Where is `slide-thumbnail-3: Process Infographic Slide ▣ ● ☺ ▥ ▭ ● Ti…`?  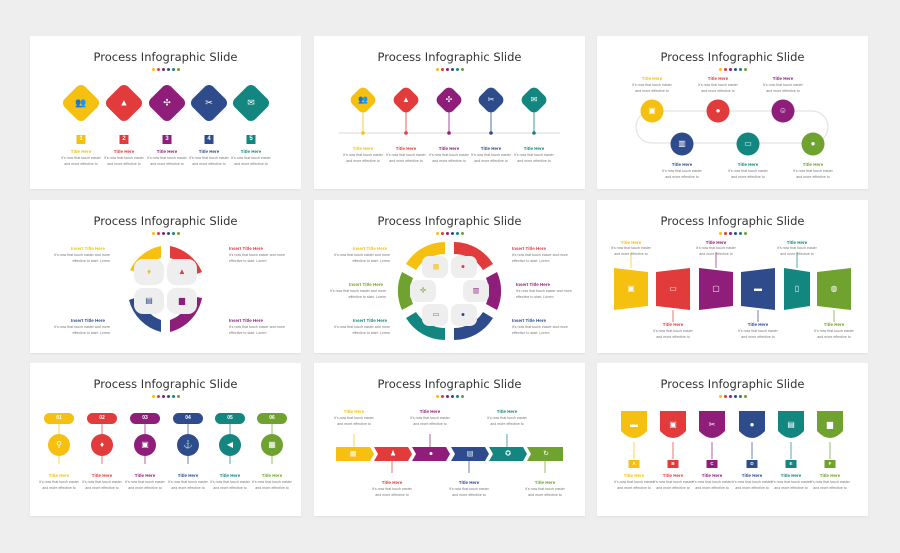
slide-thumbnail-3: Process Infographic Slide ▣ ● ☺ ▥ ▭ ● Ti… is located at coordinates (732, 112).